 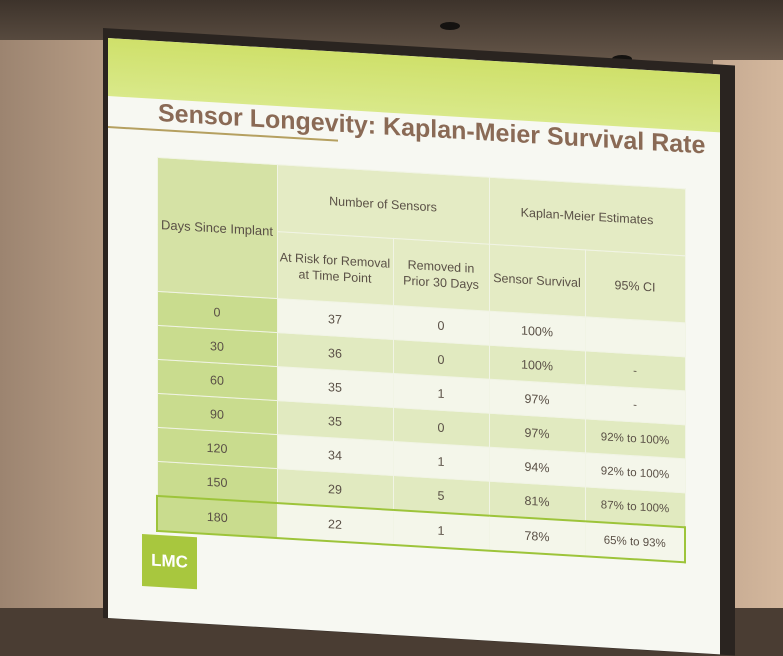 I want to click on header-number-of-sensors: Number of Sensors, so click(x=383, y=204).